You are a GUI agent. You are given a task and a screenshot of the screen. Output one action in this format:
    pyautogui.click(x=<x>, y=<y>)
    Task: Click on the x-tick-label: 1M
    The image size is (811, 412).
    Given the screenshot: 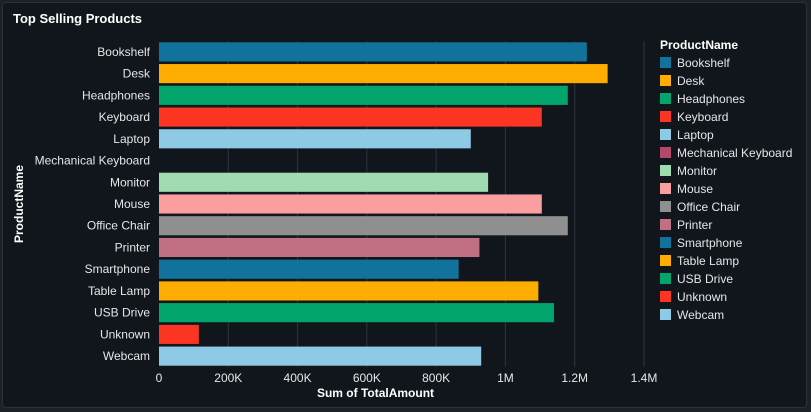 What is the action you would take?
    pyautogui.click(x=505, y=378)
    